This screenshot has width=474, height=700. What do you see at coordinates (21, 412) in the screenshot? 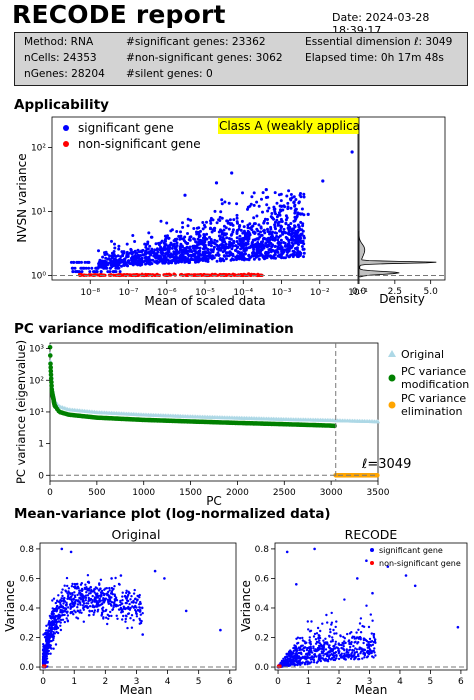
I see `pc-ylabel: PC variance (eigenvalue)` at bounding box center [21, 412].